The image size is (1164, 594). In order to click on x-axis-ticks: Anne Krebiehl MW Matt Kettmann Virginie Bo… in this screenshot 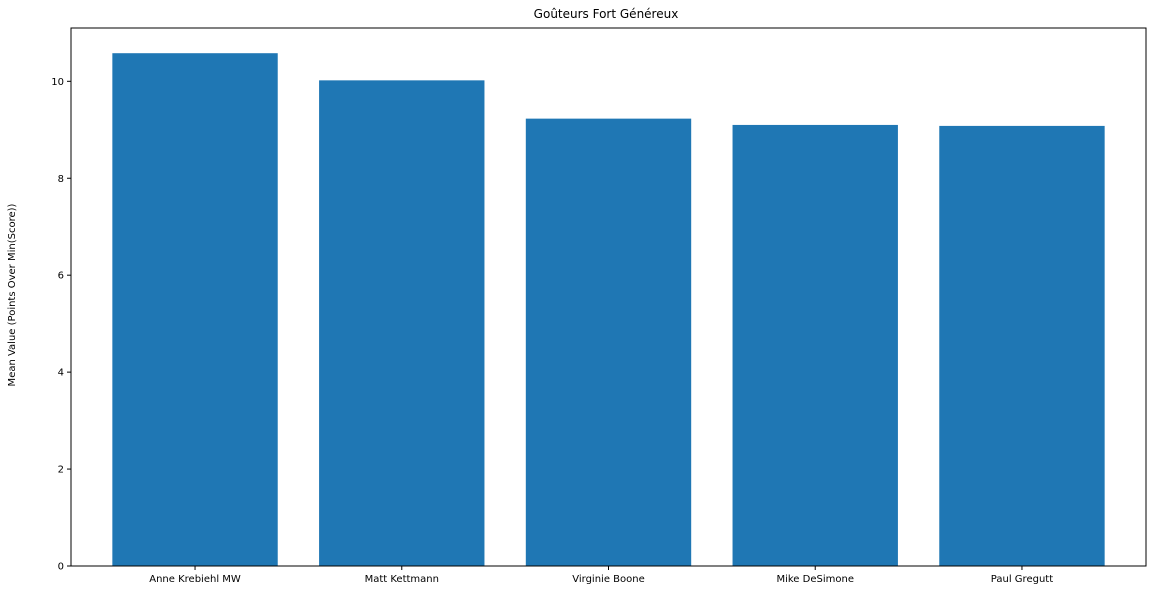, I will do `click(601, 575)`.